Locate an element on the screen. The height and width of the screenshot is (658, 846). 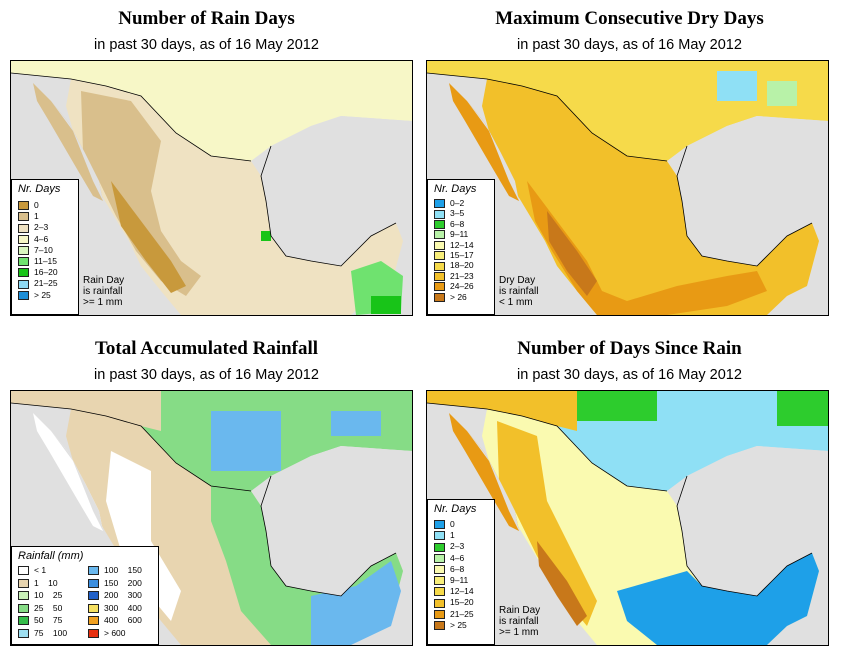
panel-subtitle: in past 30 days, as of 16 May 2012 is located at coordinates (629, 45).